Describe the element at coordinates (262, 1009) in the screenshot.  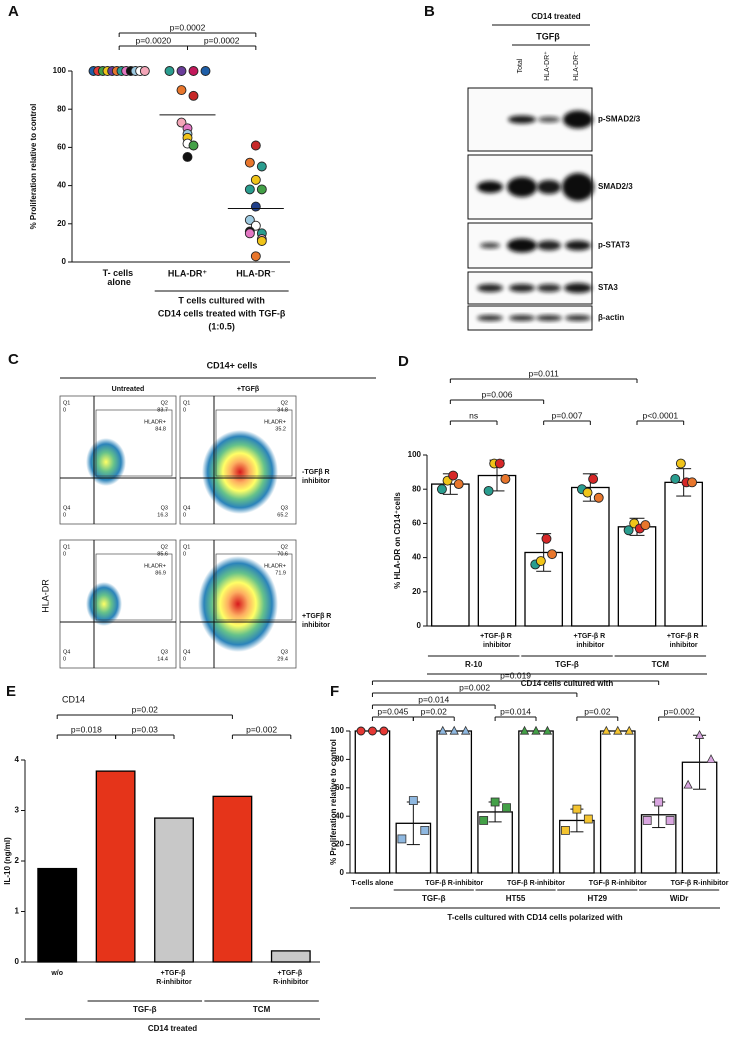
I see `group-label: TCM` at that location.